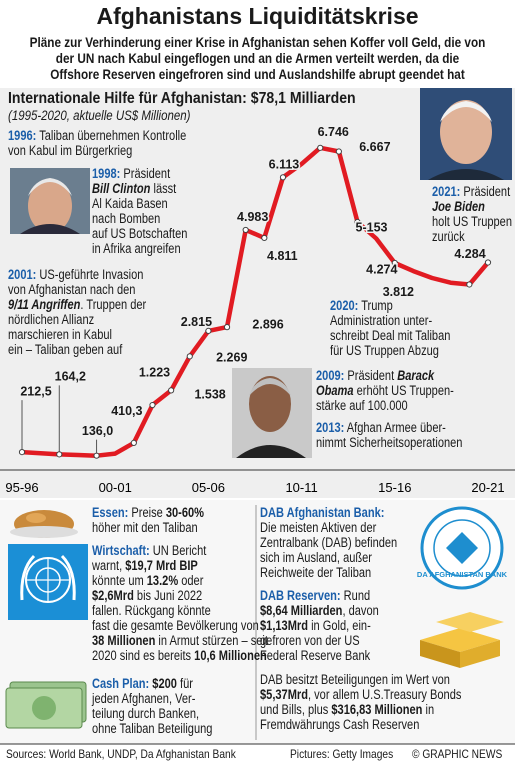  Describe the element at coordinates (21, 487) in the screenshot. I see `x-tick-label: 95-96` at that location.